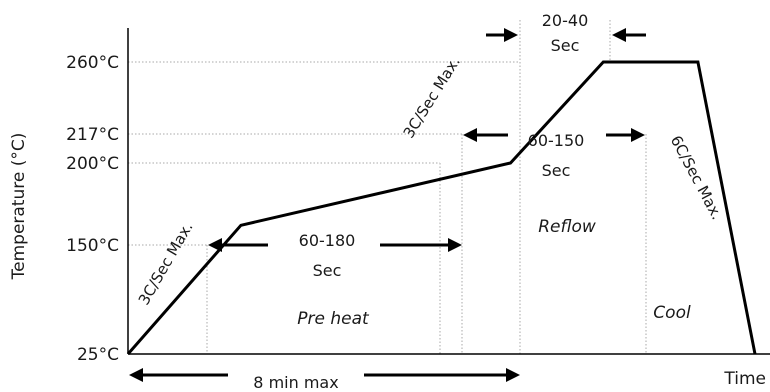  What do you see at coordinates (215, 245) in the screenshot?
I see `preheat-arrow-left-head` at bounding box center [215, 245].